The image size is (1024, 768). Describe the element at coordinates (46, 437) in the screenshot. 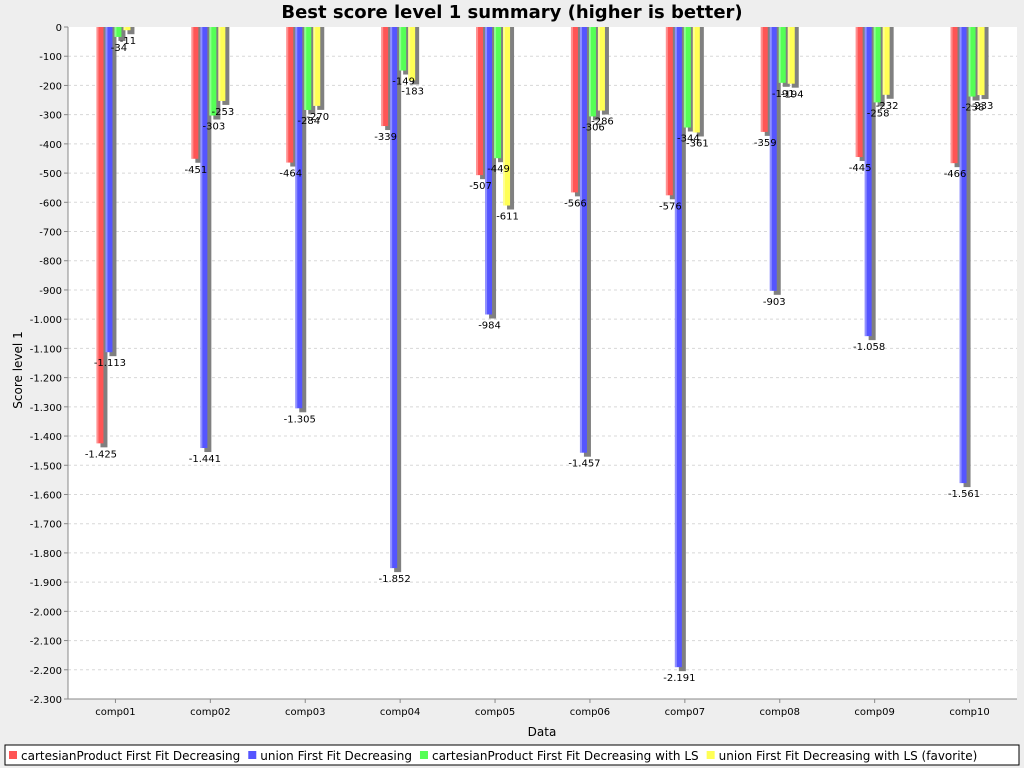

I see `y-tick-label: -1.400` at that location.